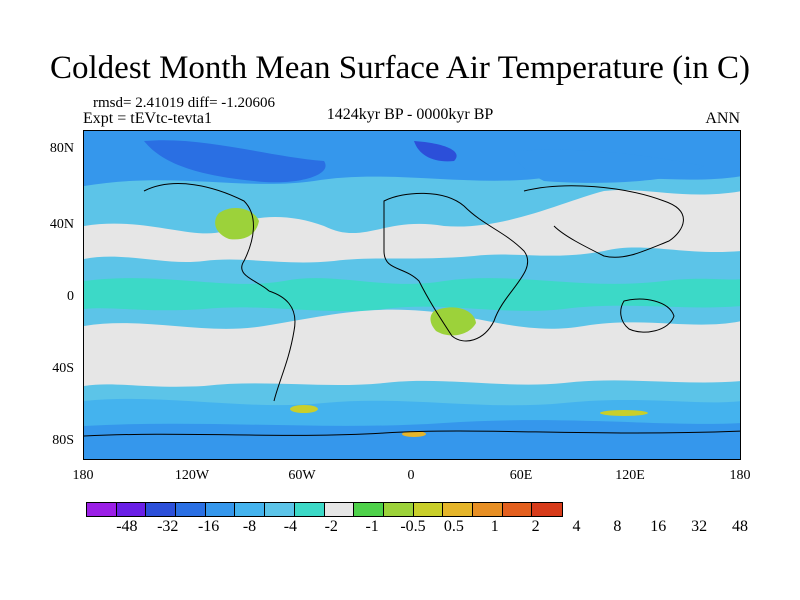 This screenshot has width=800, height=600. I want to click on legend-label: -8, so click(249, 526).